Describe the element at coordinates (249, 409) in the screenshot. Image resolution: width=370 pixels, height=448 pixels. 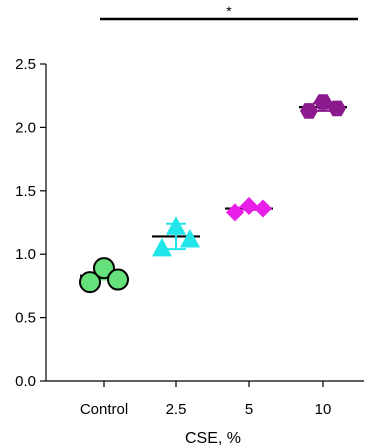
I see `x-tick-label: 5` at that location.